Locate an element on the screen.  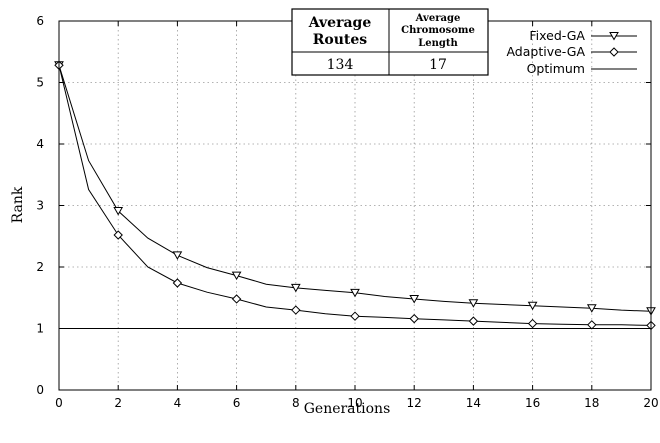
y-tick-label: 0 is located at coordinates (40, 390).